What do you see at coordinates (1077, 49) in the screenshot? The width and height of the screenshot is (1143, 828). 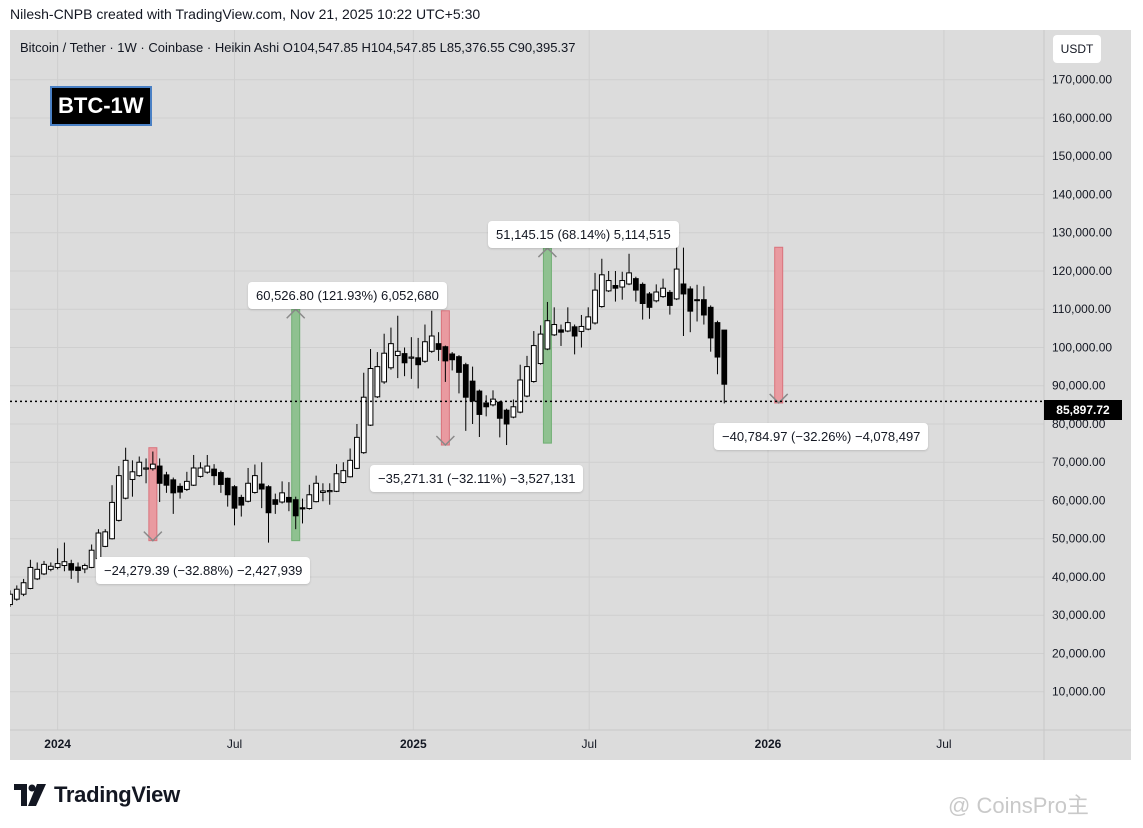 I see `currency-button: USDT` at bounding box center [1077, 49].